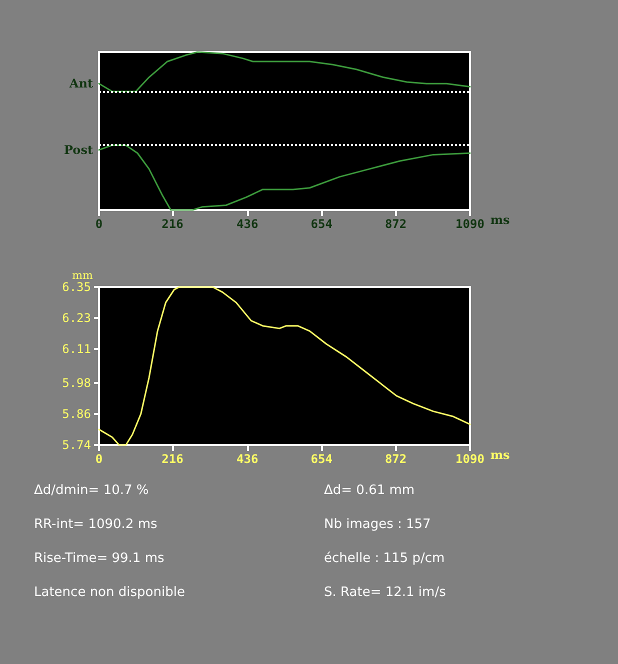 This screenshot has height=664, width=618. I want to click on series-label: Post, so click(79, 149).